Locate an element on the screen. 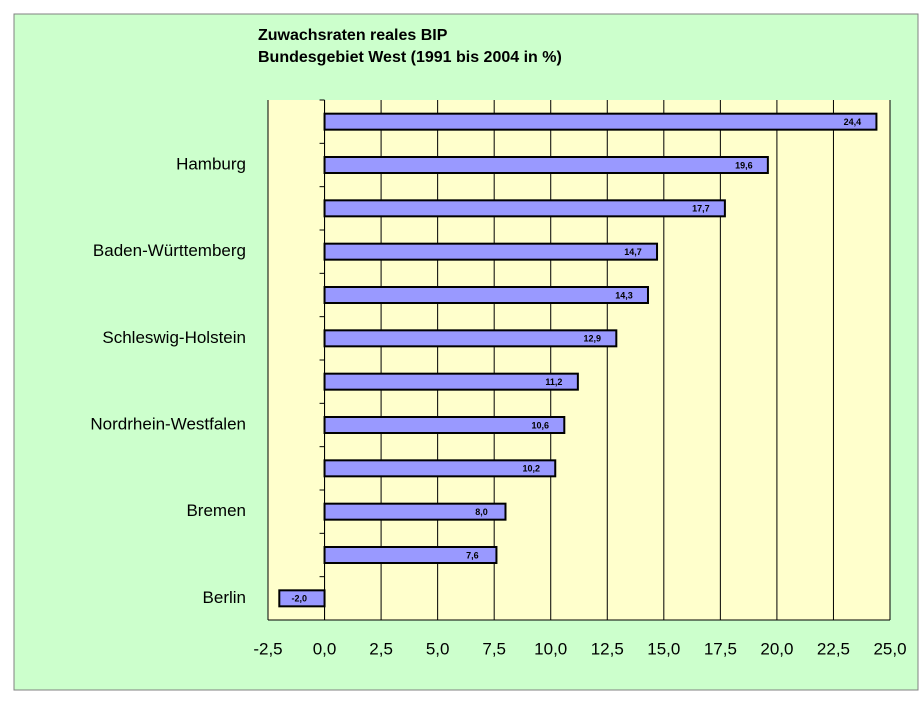 This screenshot has width=922, height=704. y-tick-label: Schleswig-Holstein is located at coordinates (174, 337).